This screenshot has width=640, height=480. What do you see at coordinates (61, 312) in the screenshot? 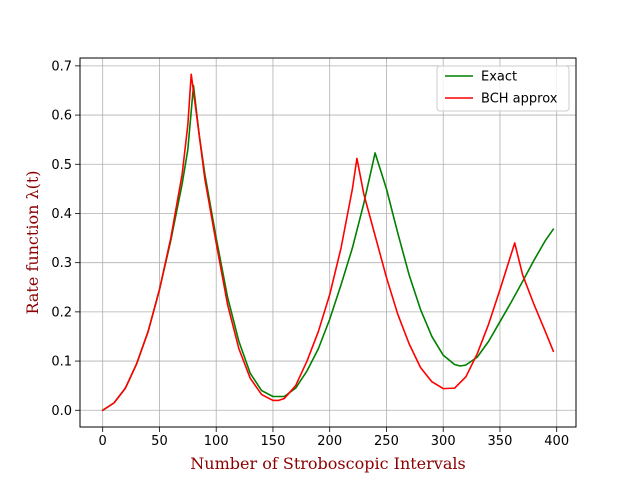
I see `y-tick-label: 0.2` at bounding box center [61, 312].